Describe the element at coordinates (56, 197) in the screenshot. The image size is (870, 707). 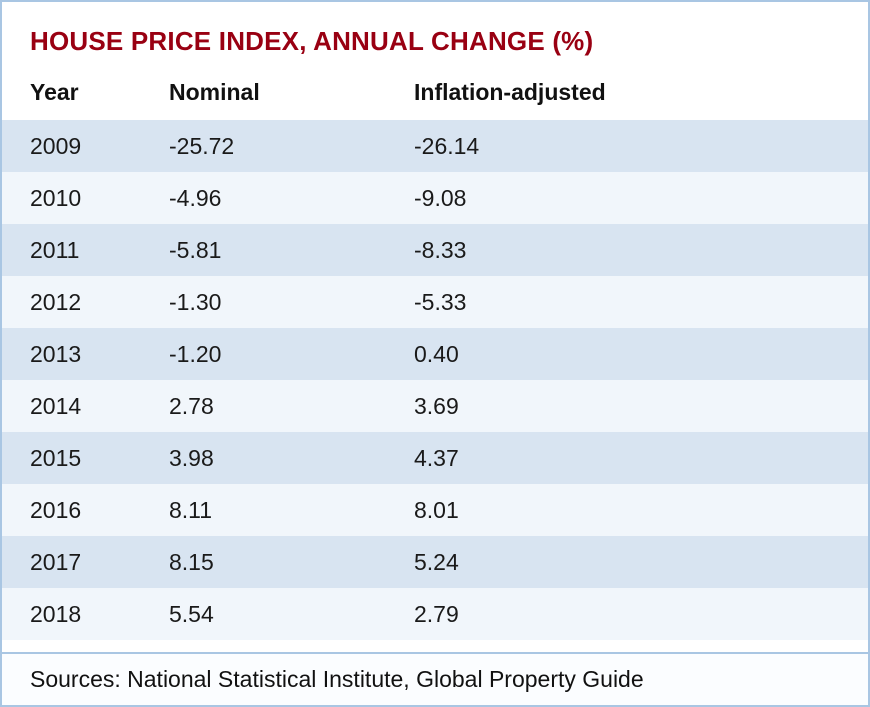
I see `year-cell: 2010` at that location.